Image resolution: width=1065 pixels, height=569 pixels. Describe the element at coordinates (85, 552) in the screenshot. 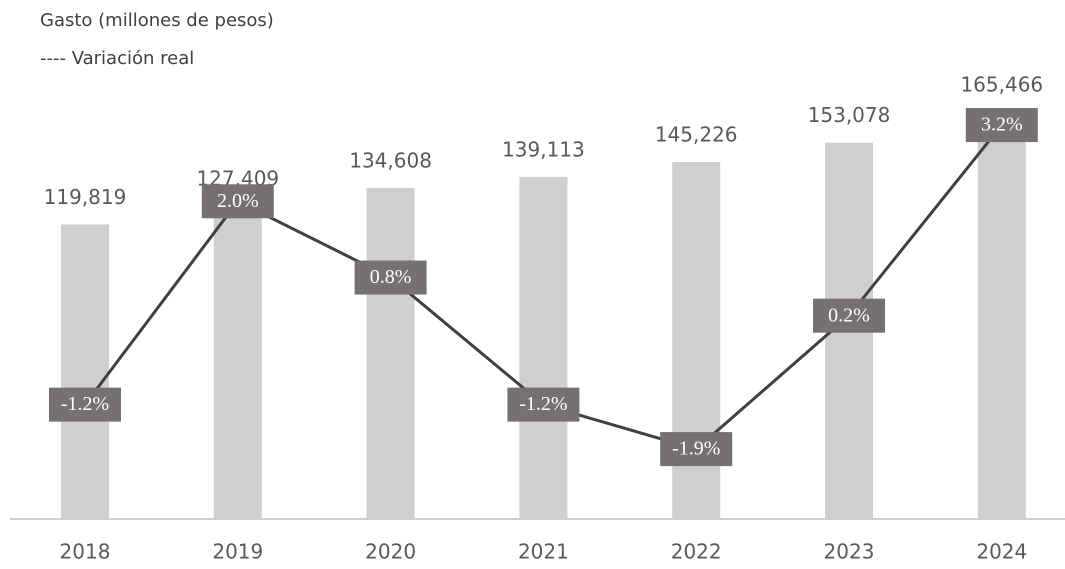

I see `x-tick-label: 2018` at that location.